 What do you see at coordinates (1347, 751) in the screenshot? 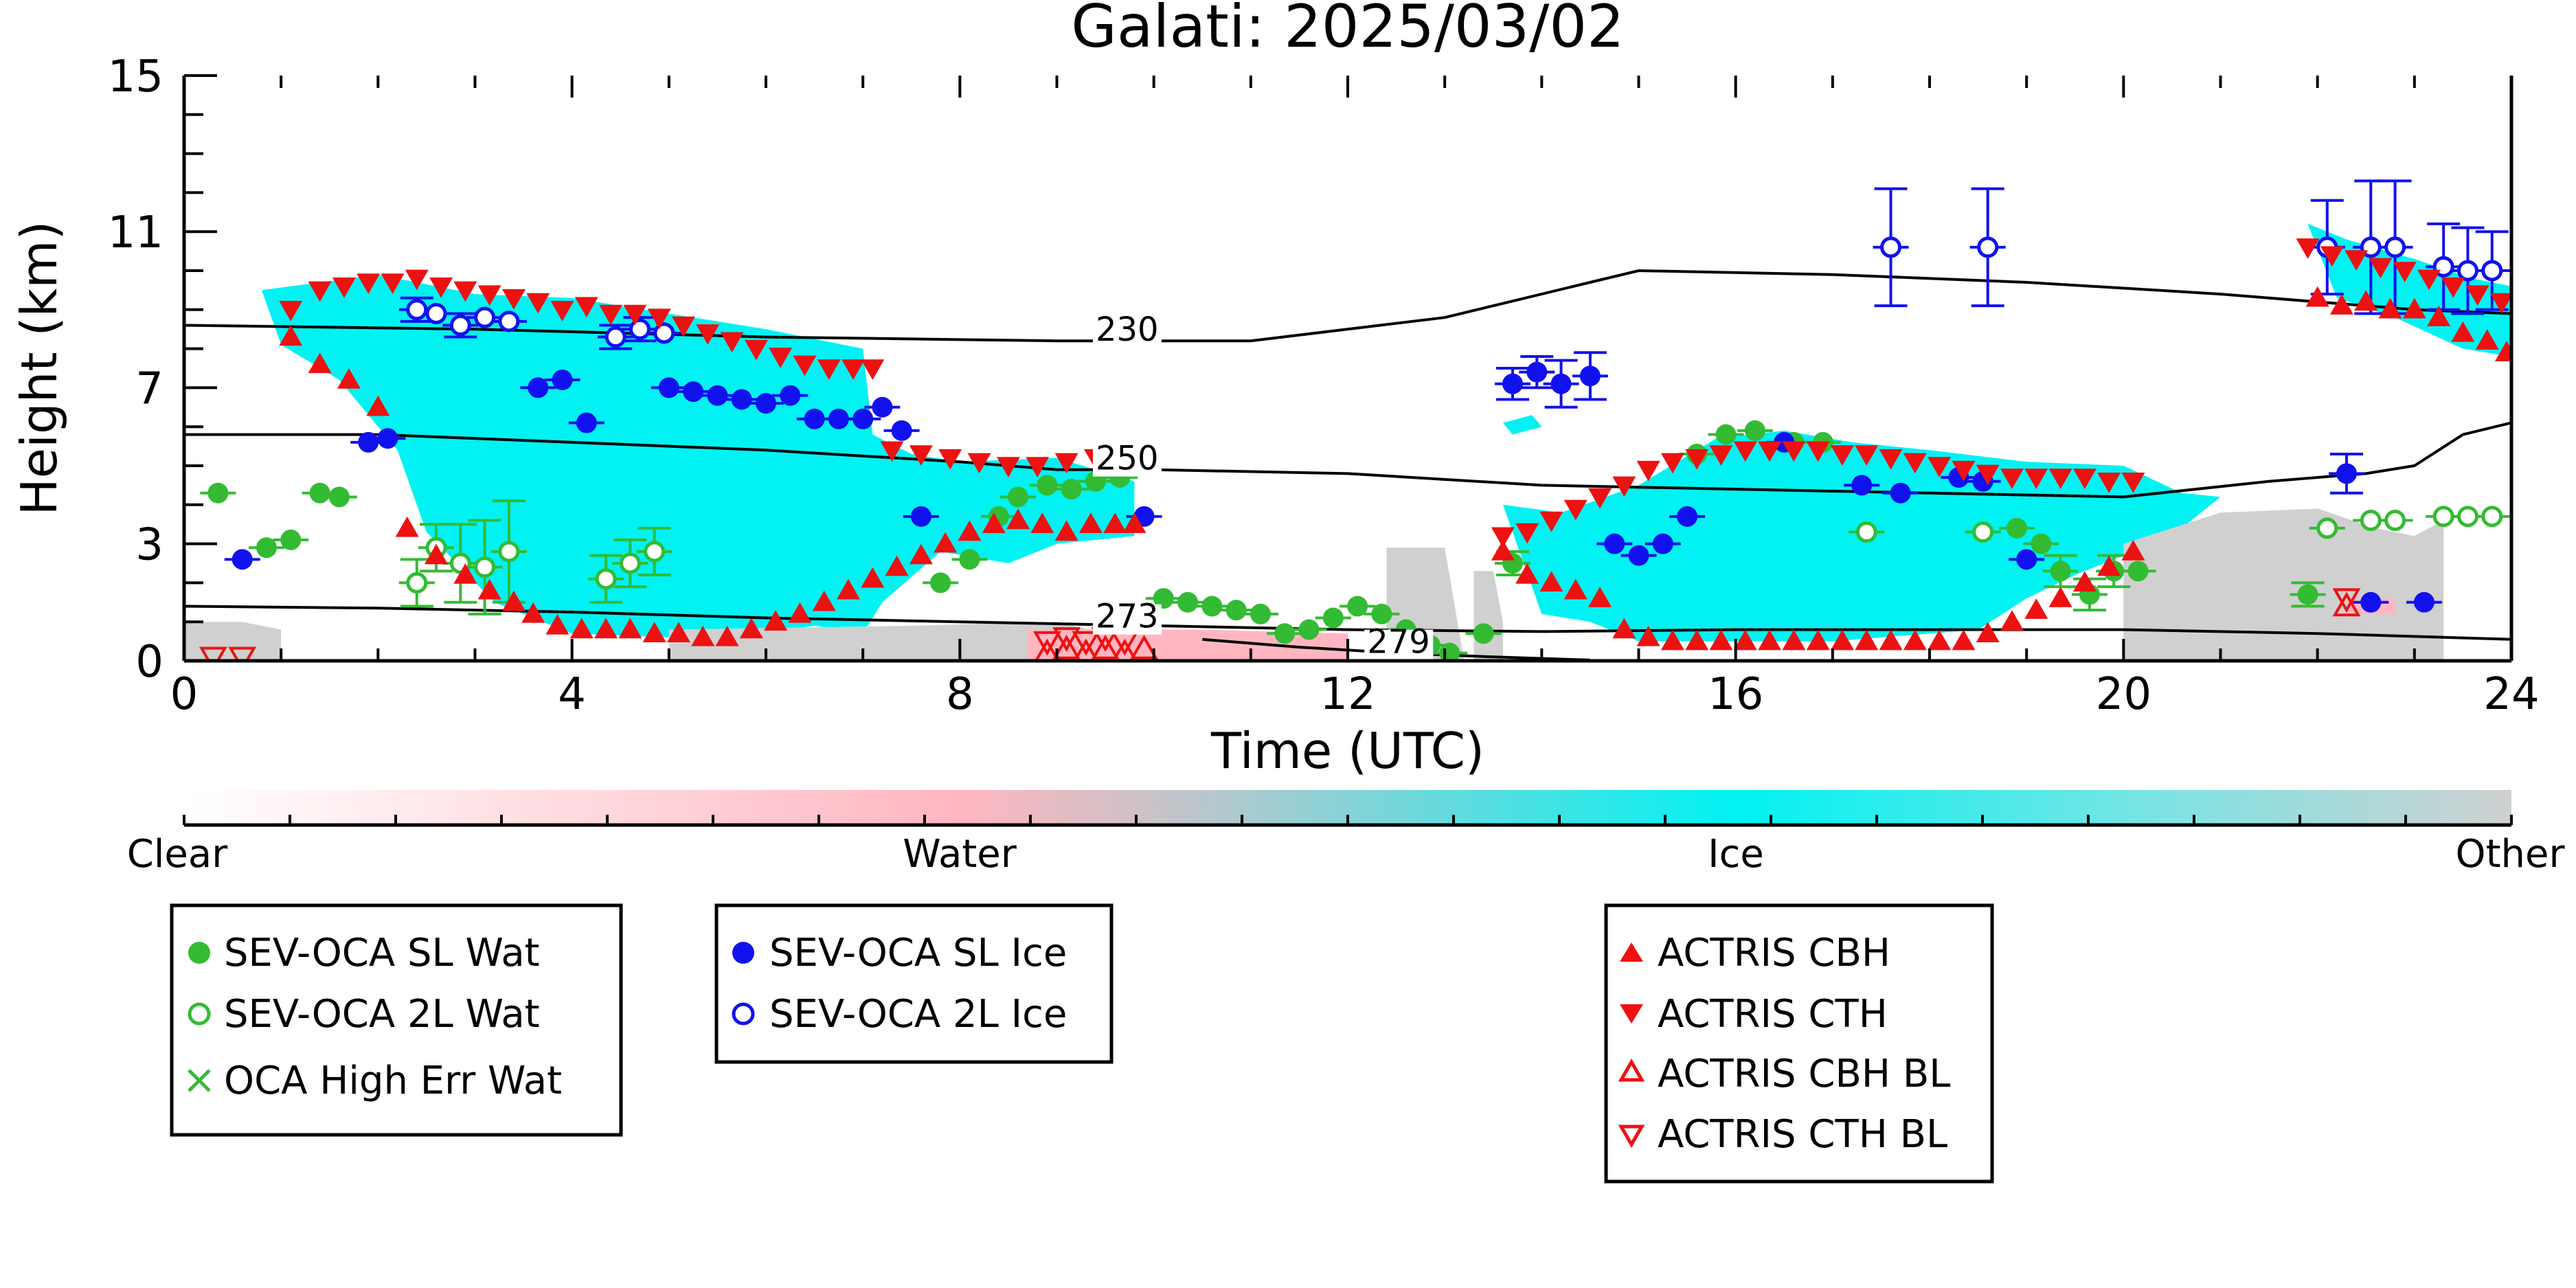
I see `x-axis-label: Time (UTC)` at bounding box center [1347, 751].